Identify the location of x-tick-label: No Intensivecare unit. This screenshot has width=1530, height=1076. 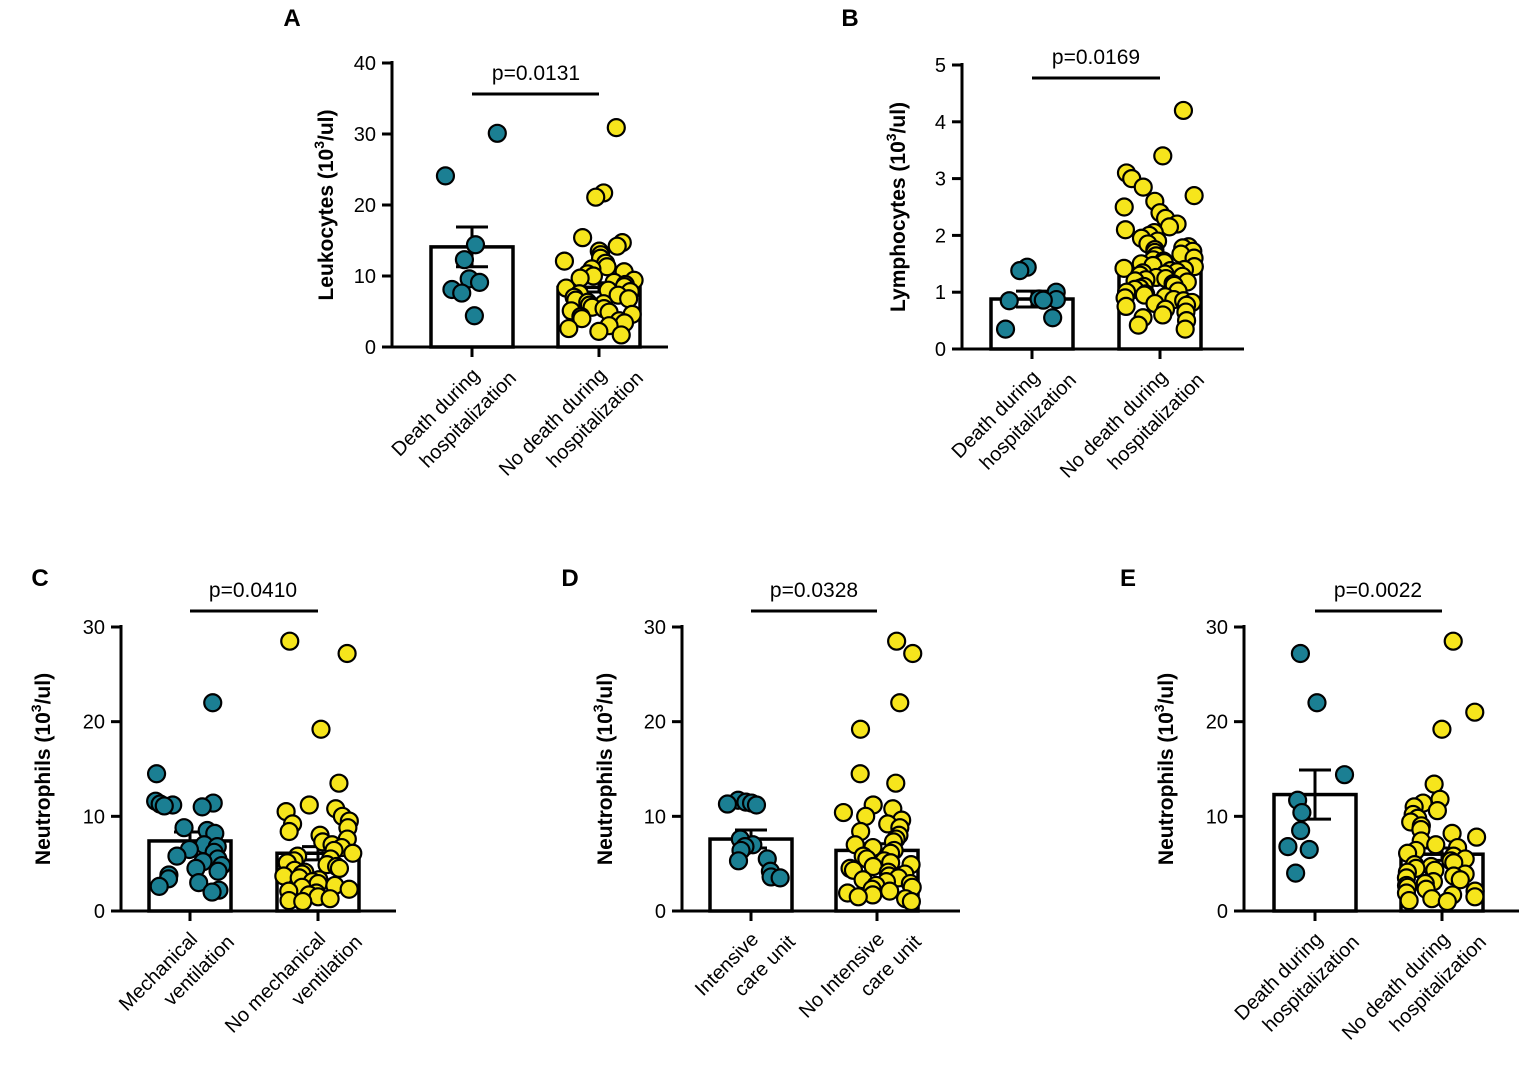
(860, 976).